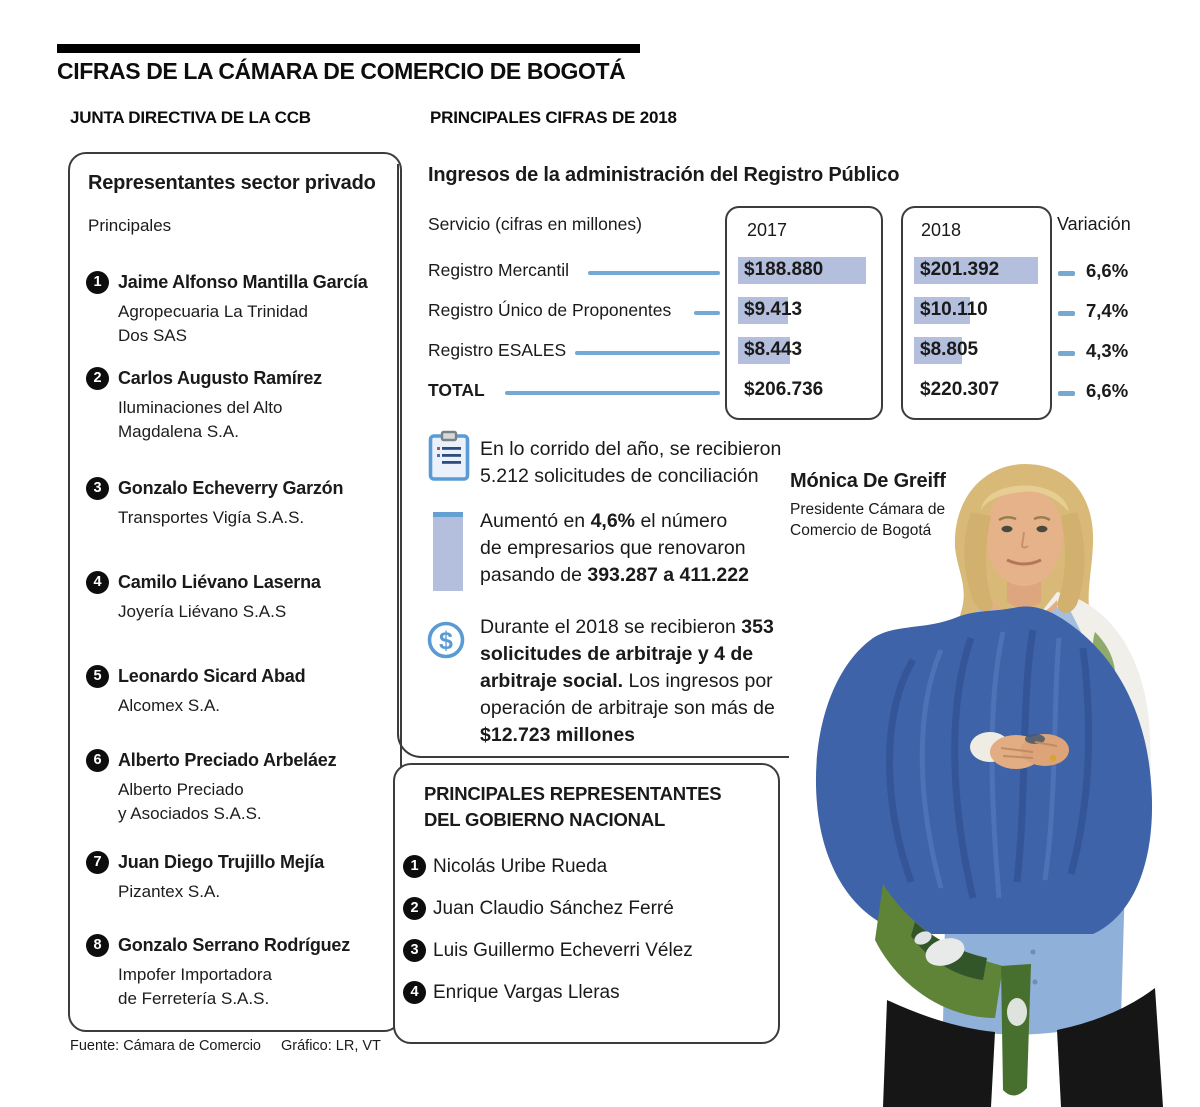 This screenshot has height=1107, width=1200. What do you see at coordinates (954, 309) in the screenshot?
I see `value-2018: $10.110` at bounding box center [954, 309].